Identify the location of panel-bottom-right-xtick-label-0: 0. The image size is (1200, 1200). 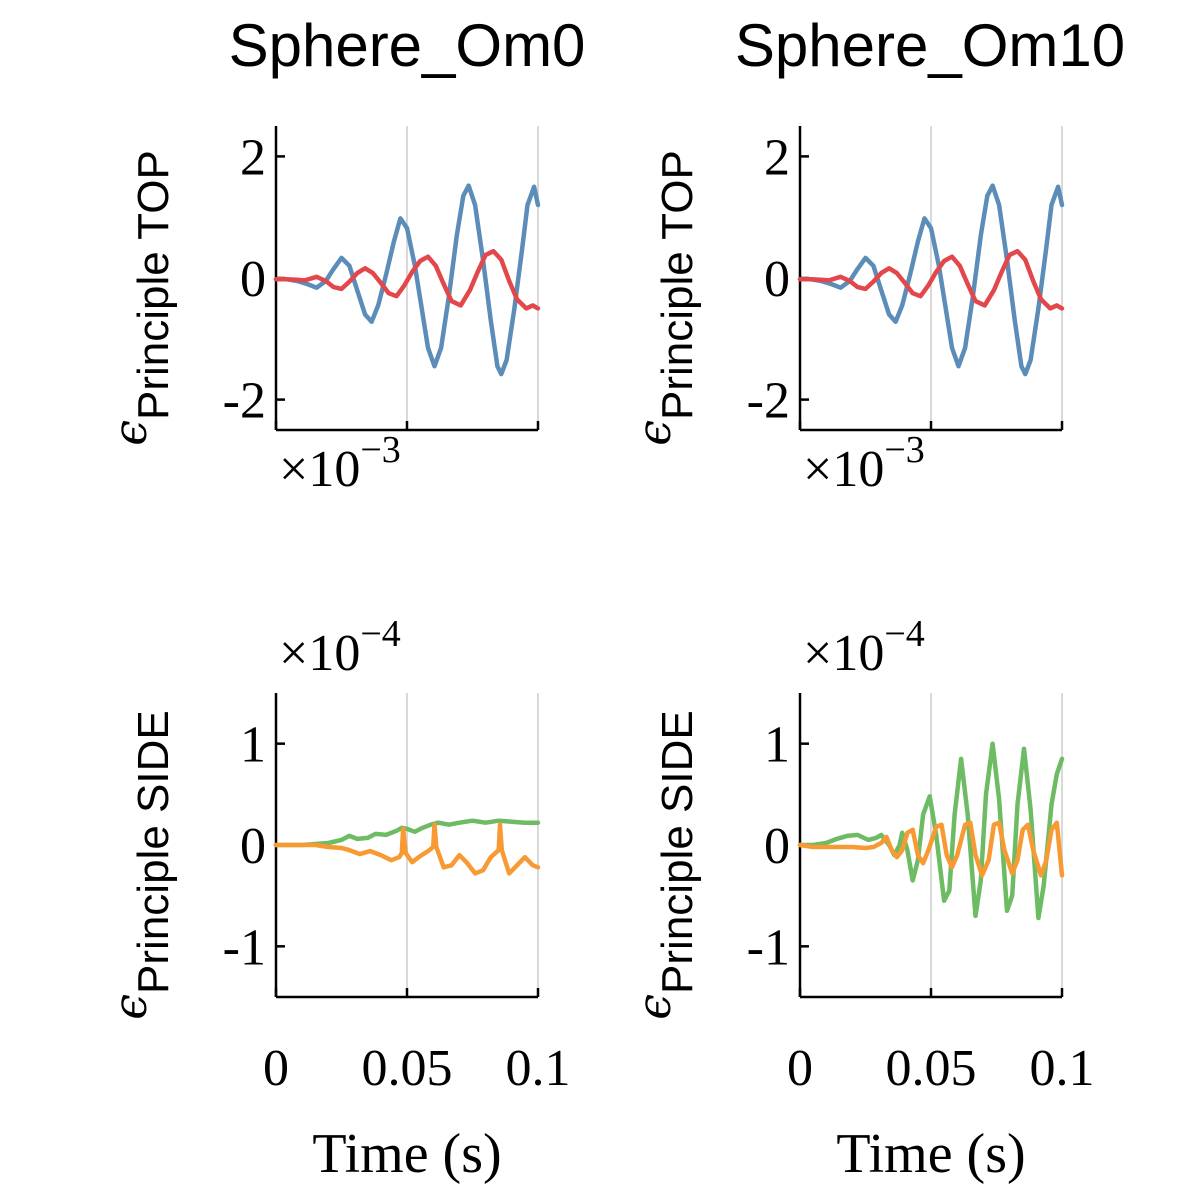
(800, 1068).